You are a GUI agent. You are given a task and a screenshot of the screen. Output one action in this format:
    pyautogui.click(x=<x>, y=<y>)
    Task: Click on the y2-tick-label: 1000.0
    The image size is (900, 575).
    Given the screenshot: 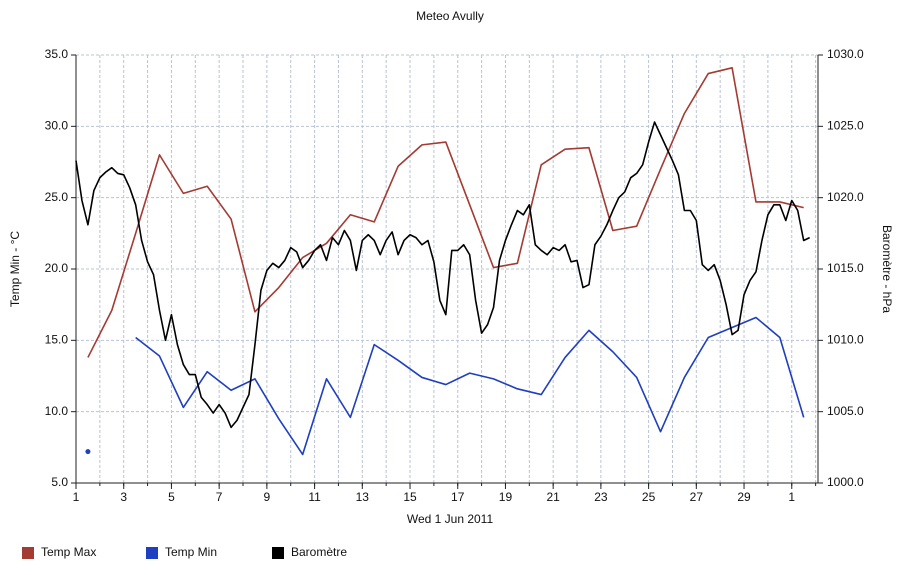 What is the action you would take?
    pyautogui.click(x=845, y=482)
    